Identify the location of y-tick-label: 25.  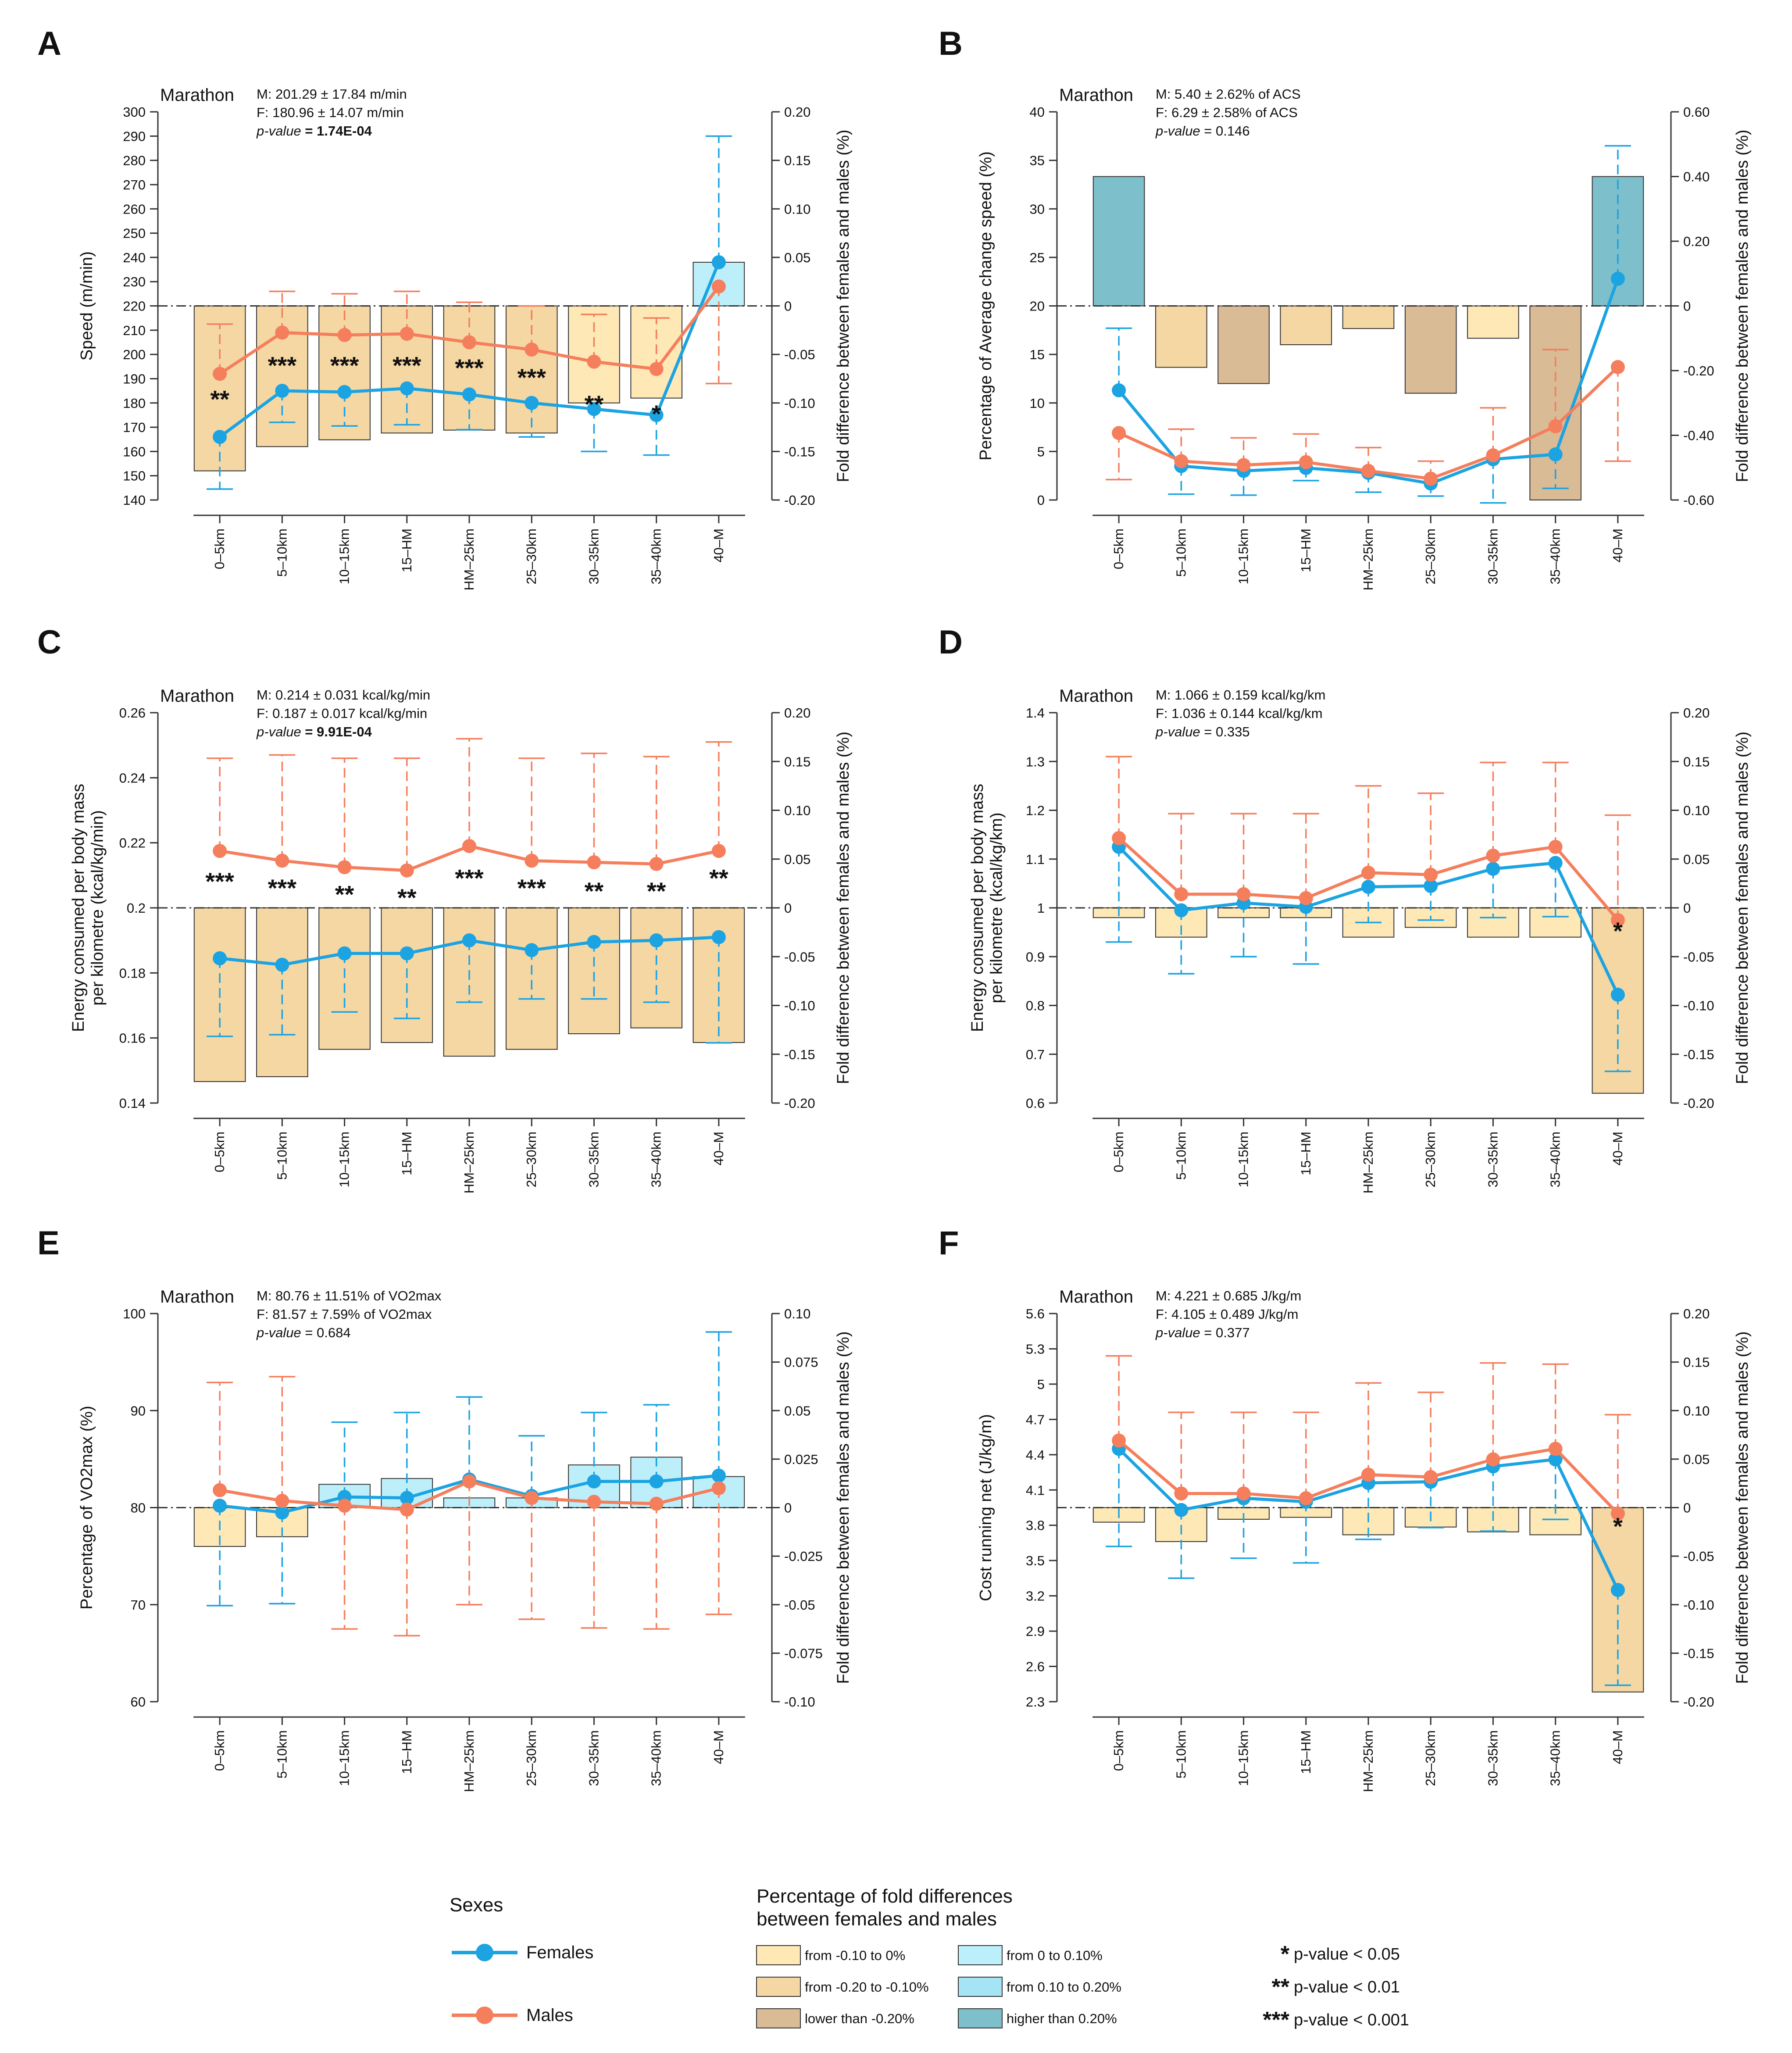
(1037, 257).